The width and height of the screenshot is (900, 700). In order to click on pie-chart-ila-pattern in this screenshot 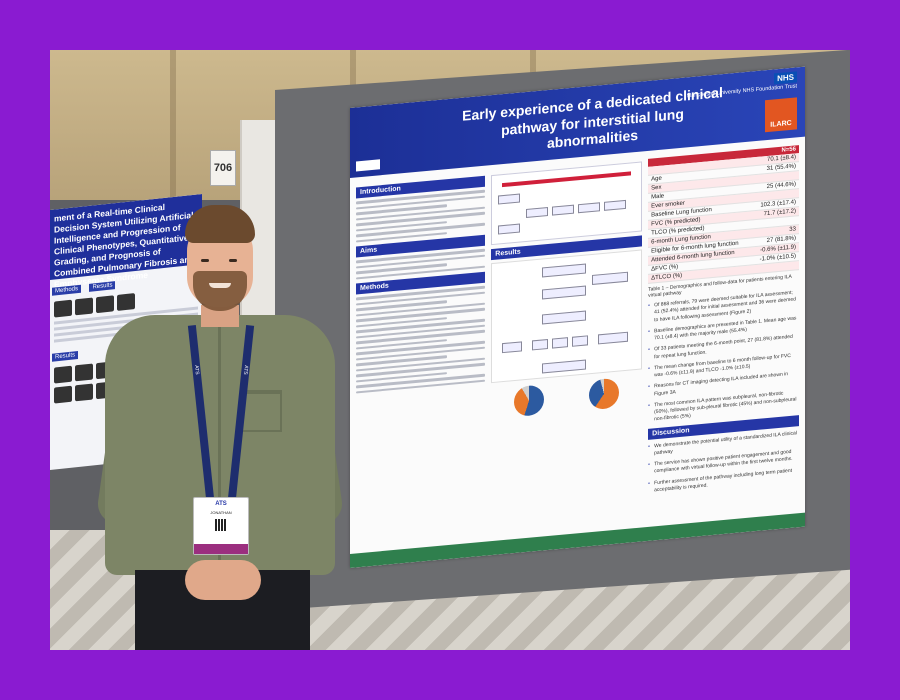, I will do `click(604, 394)`.